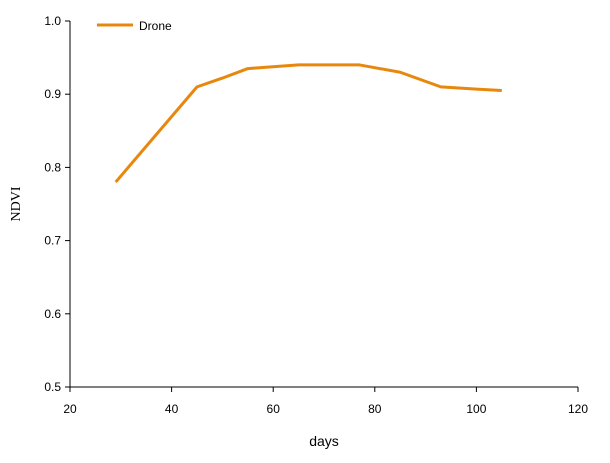  What do you see at coordinates (324, 441) in the screenshot?
I see `x-axis-title: days` at bounding box center [324, 441].